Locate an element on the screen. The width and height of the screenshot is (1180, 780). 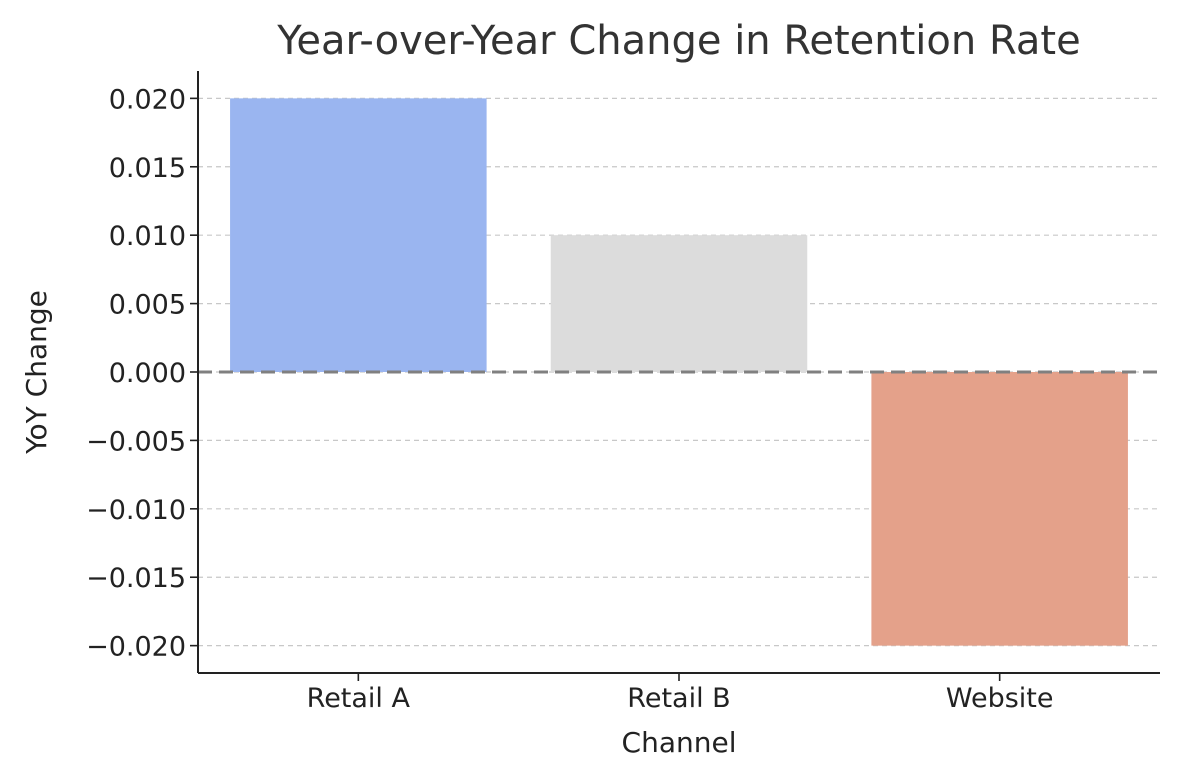
y-tick-label: 0.010 is located at coordinates (147, 236).